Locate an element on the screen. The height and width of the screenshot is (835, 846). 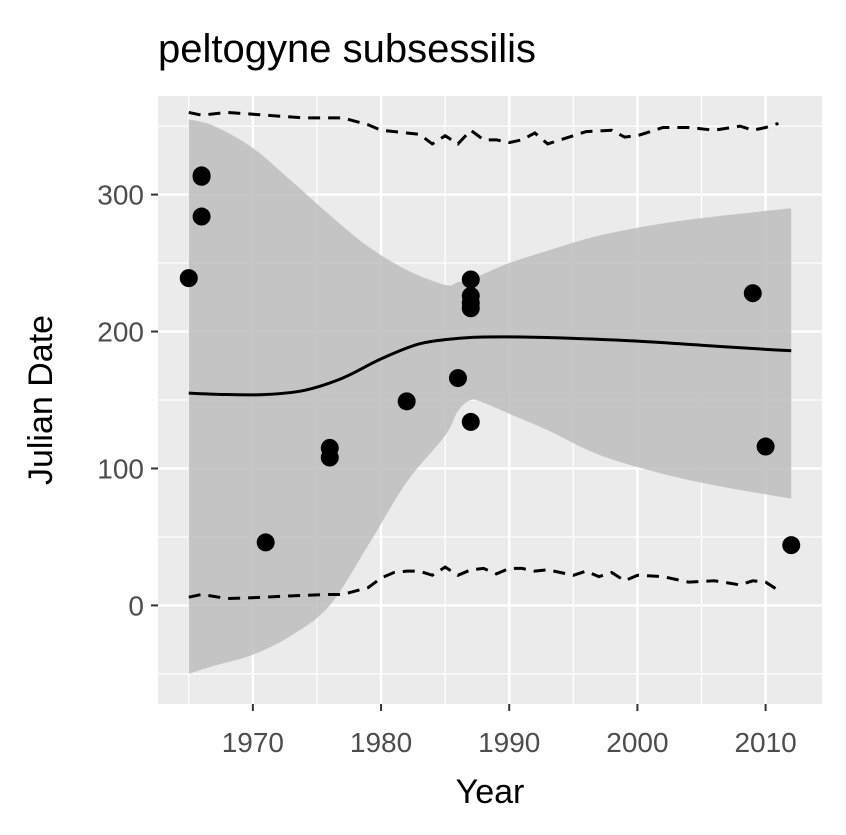
x-axis: 1970 1980 1990 2000 2010 is located at coordinates (509, 731).